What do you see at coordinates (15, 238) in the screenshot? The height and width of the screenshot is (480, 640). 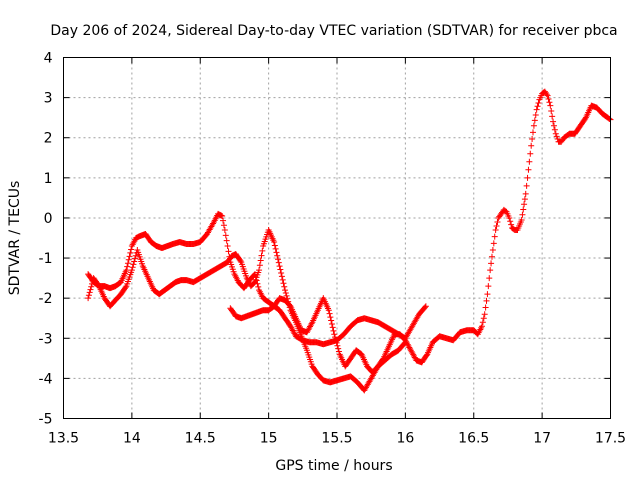 I see `y-axis-label: SDTVAR / TECUs` at bounding box center [15, 238].